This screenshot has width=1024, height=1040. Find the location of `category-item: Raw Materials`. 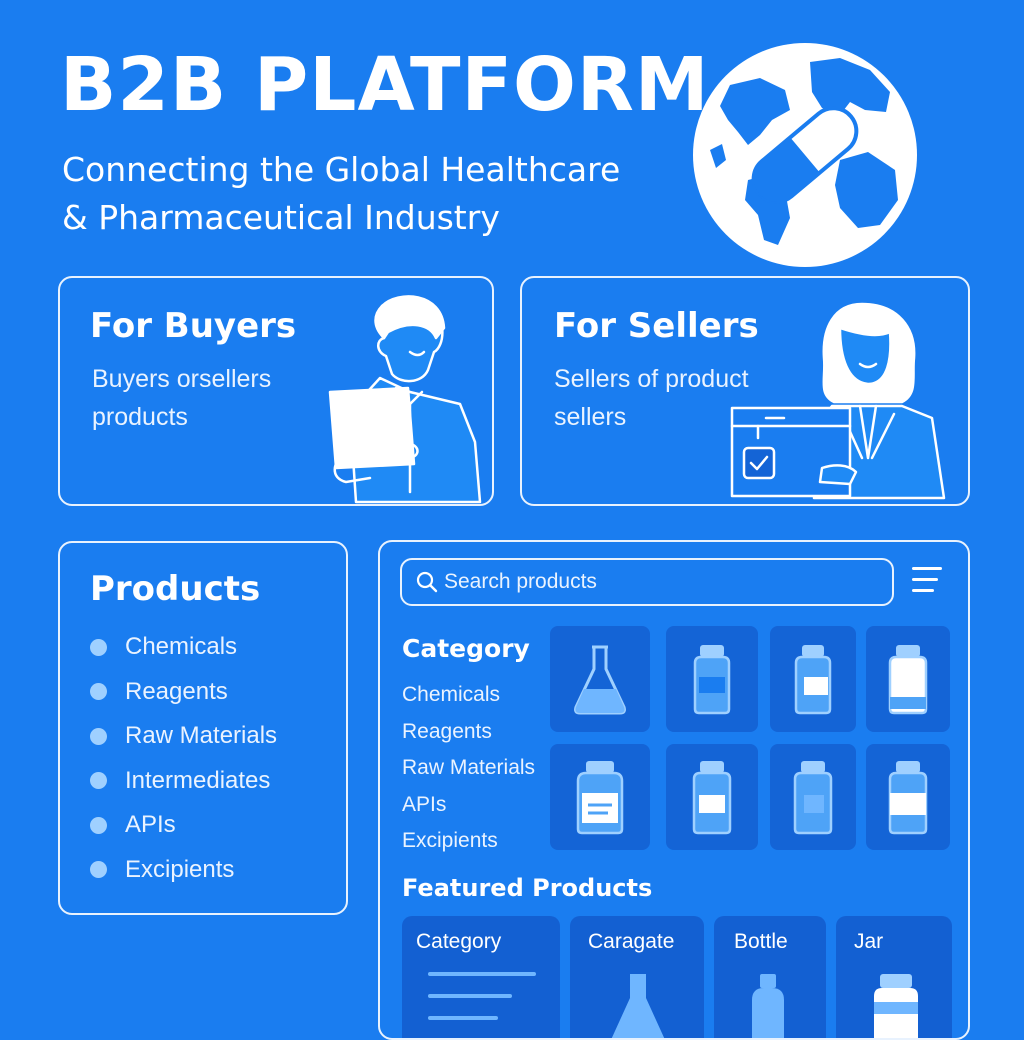

category-item: Raw Materials is located at coordinates (469, 767).